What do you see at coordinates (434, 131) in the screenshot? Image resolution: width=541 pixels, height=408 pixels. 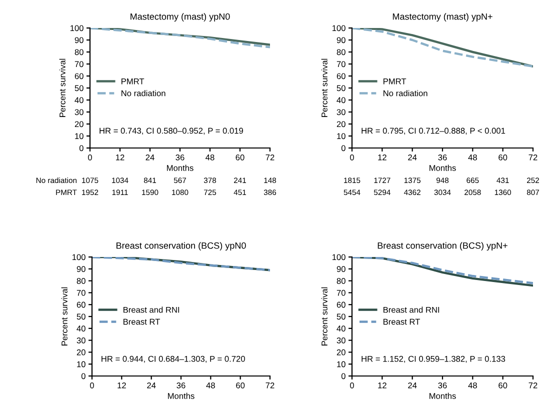 I see `annotation: HR = 0.795, CI 0.712–0.888, P < 0.001` at bounding box center [434, 131].